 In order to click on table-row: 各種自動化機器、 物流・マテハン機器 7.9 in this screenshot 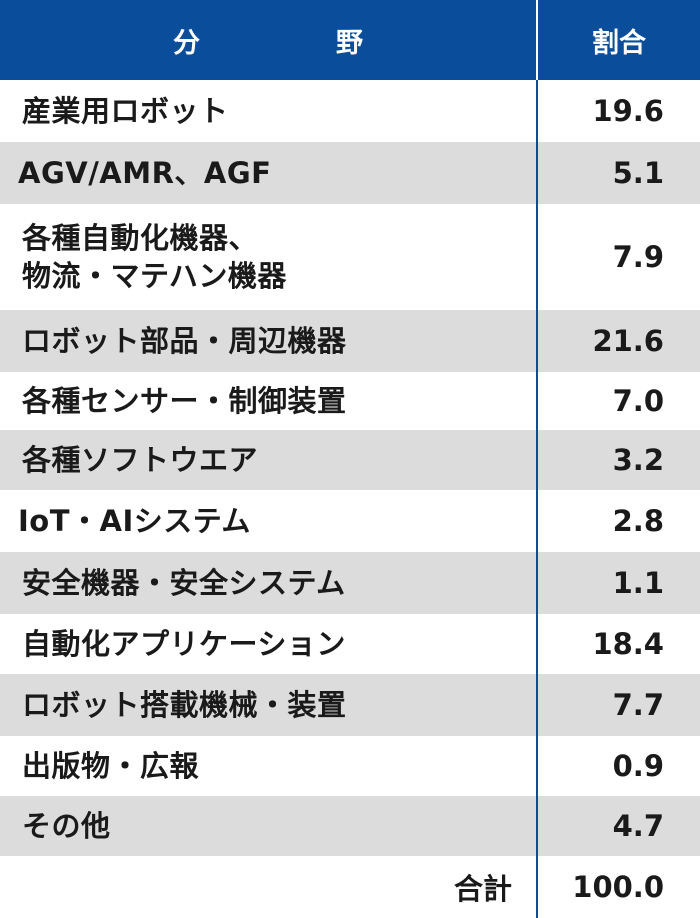, I will do `click(350, 257)`.